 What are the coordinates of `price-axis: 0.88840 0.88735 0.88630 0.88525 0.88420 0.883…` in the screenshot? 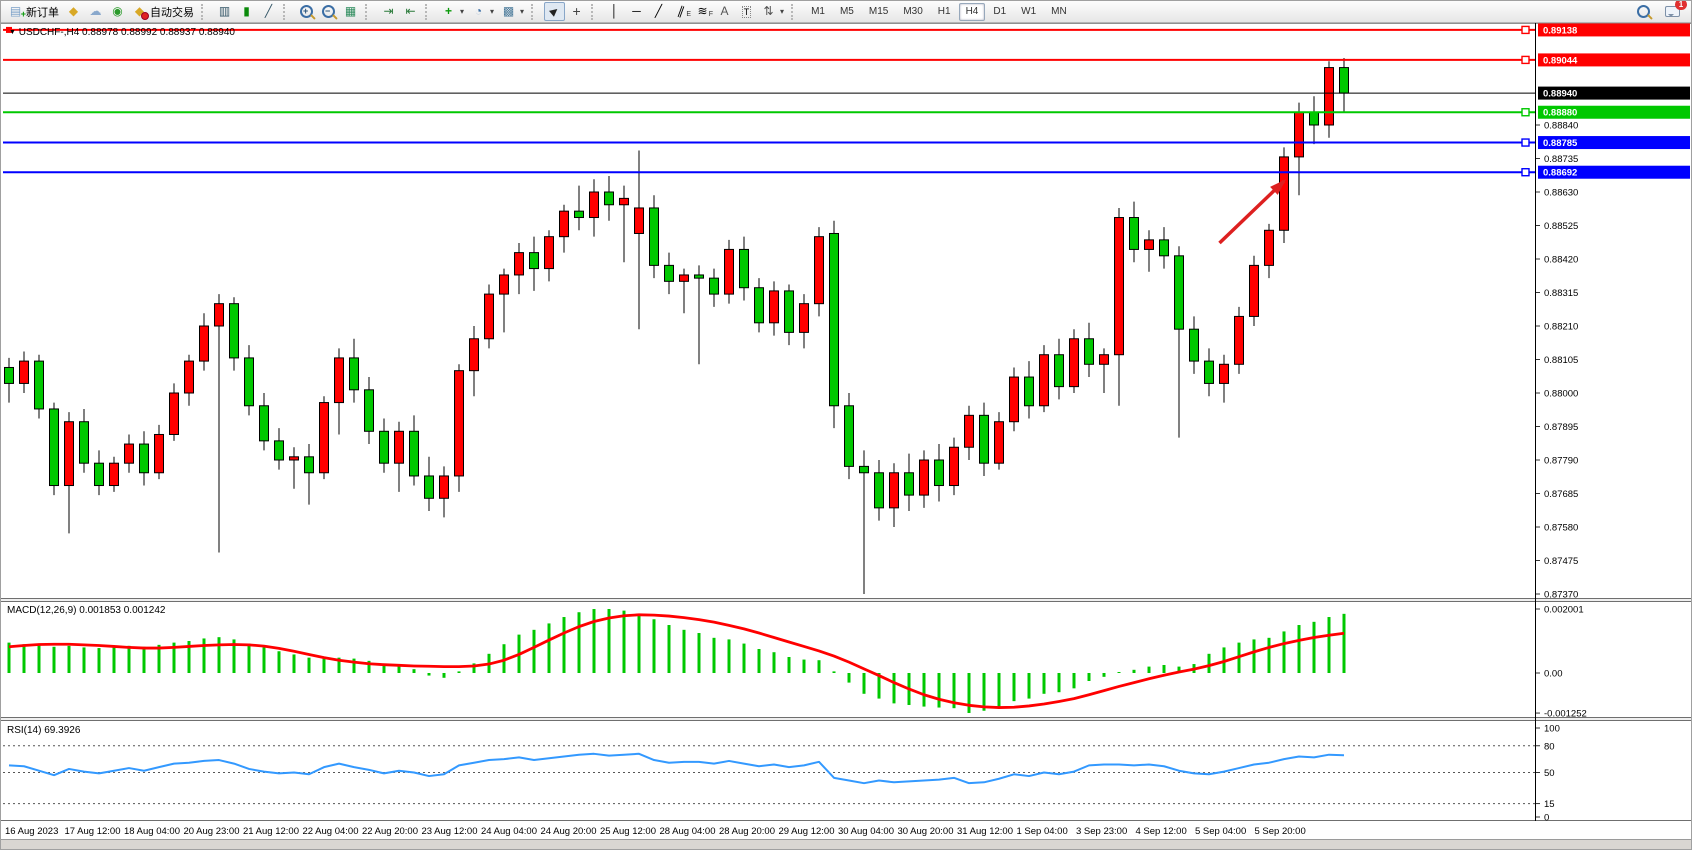 It's located at (1612, 312).